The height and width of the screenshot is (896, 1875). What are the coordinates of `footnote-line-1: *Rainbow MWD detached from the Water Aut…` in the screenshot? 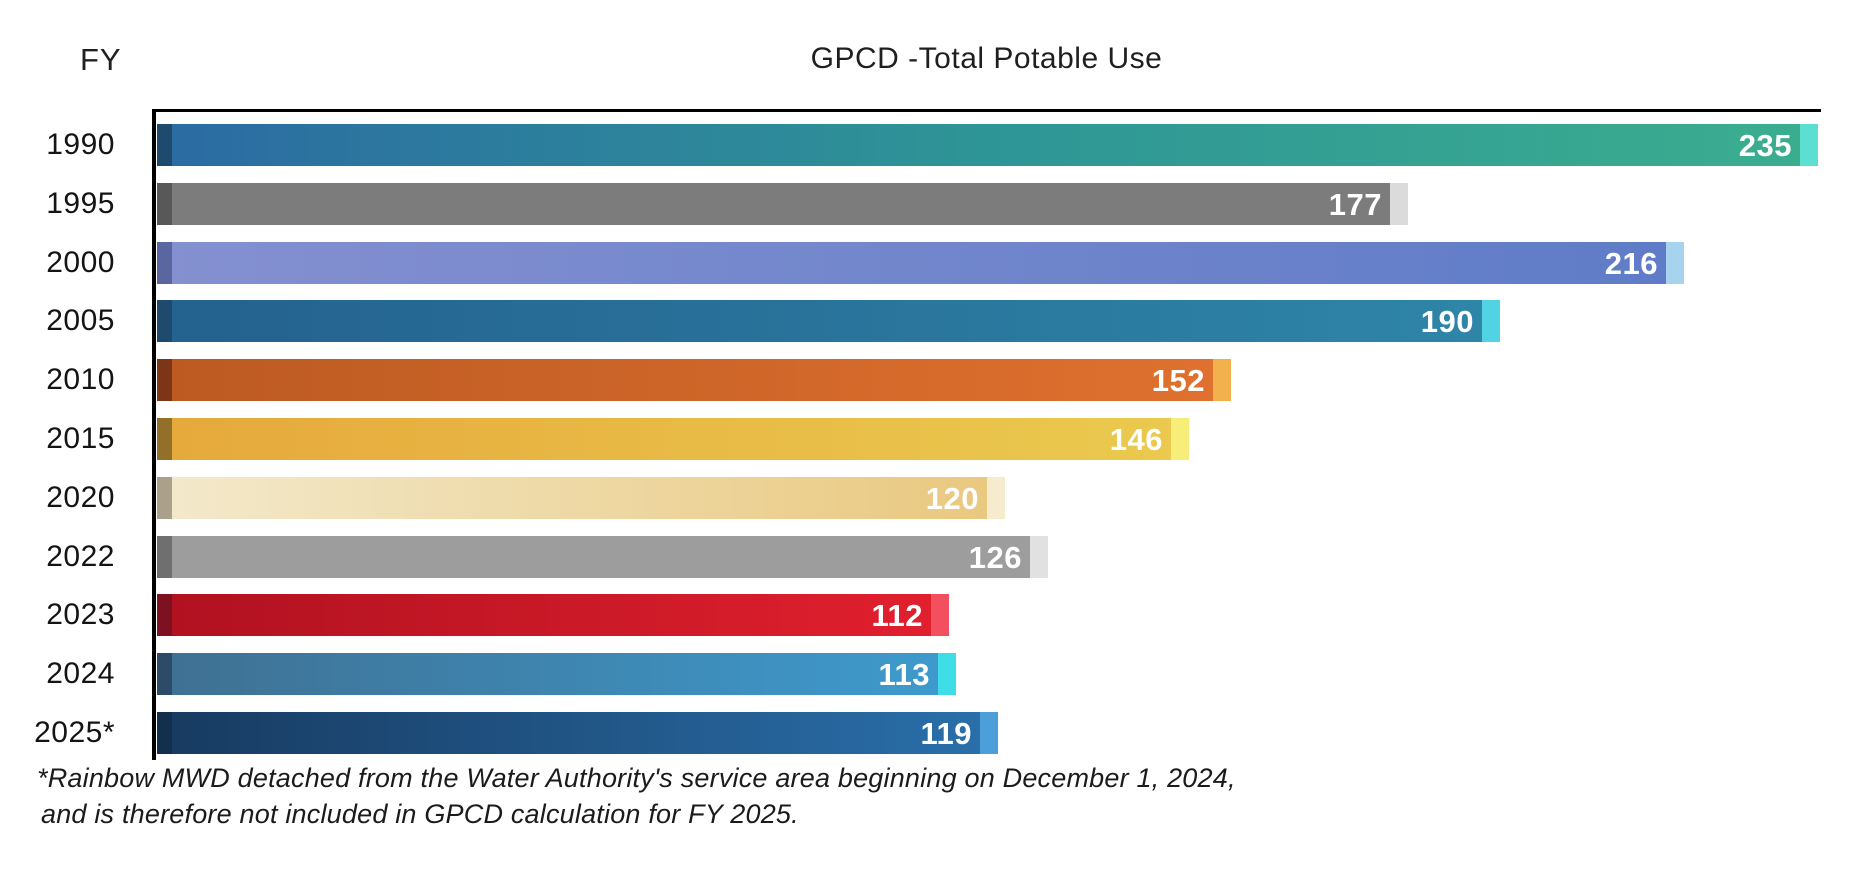 It's located at (636, 778).